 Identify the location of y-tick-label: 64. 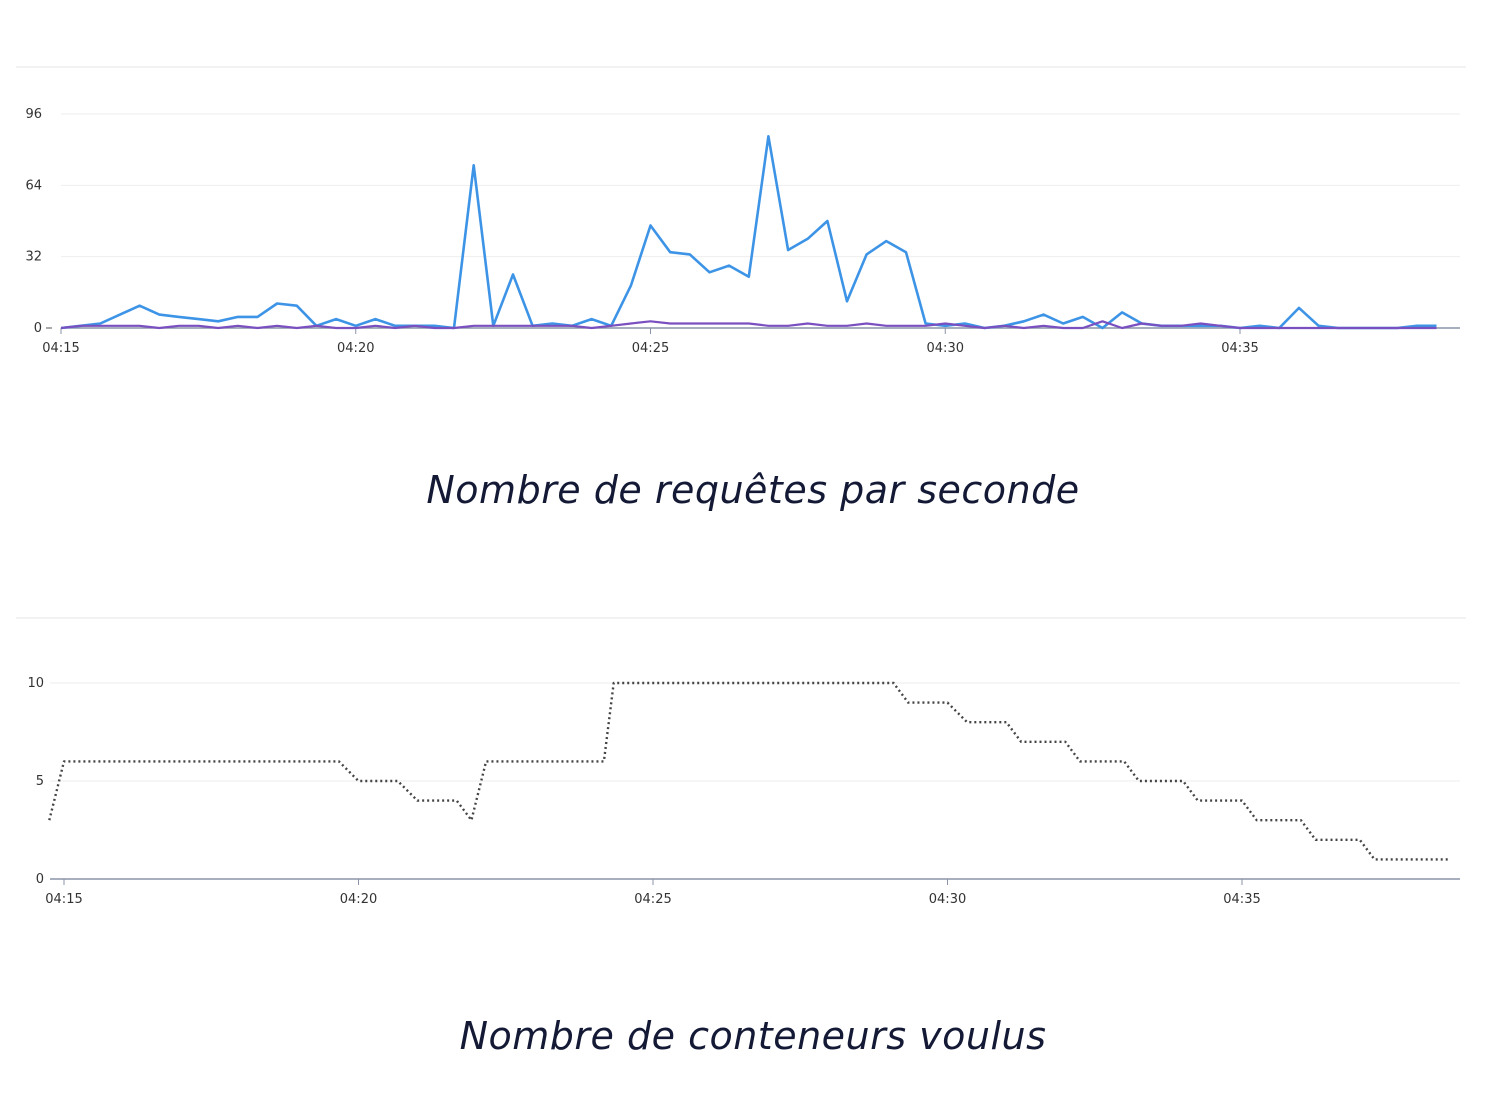
(33, 185).